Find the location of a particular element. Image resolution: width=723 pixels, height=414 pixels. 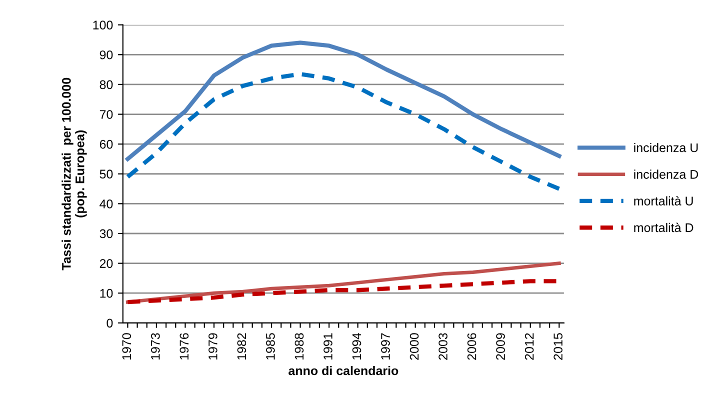

x-tick-label: 2015 is located at coordinates (558, 346).